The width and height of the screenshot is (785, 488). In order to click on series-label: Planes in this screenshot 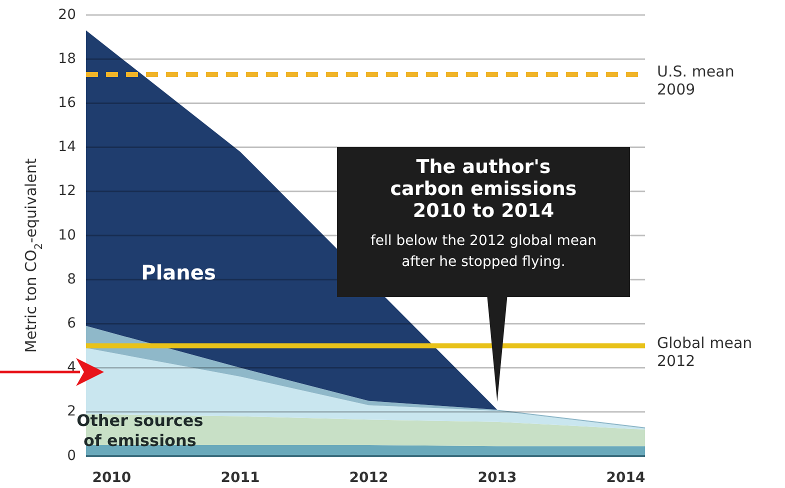, I will do `click(178, 272)`.